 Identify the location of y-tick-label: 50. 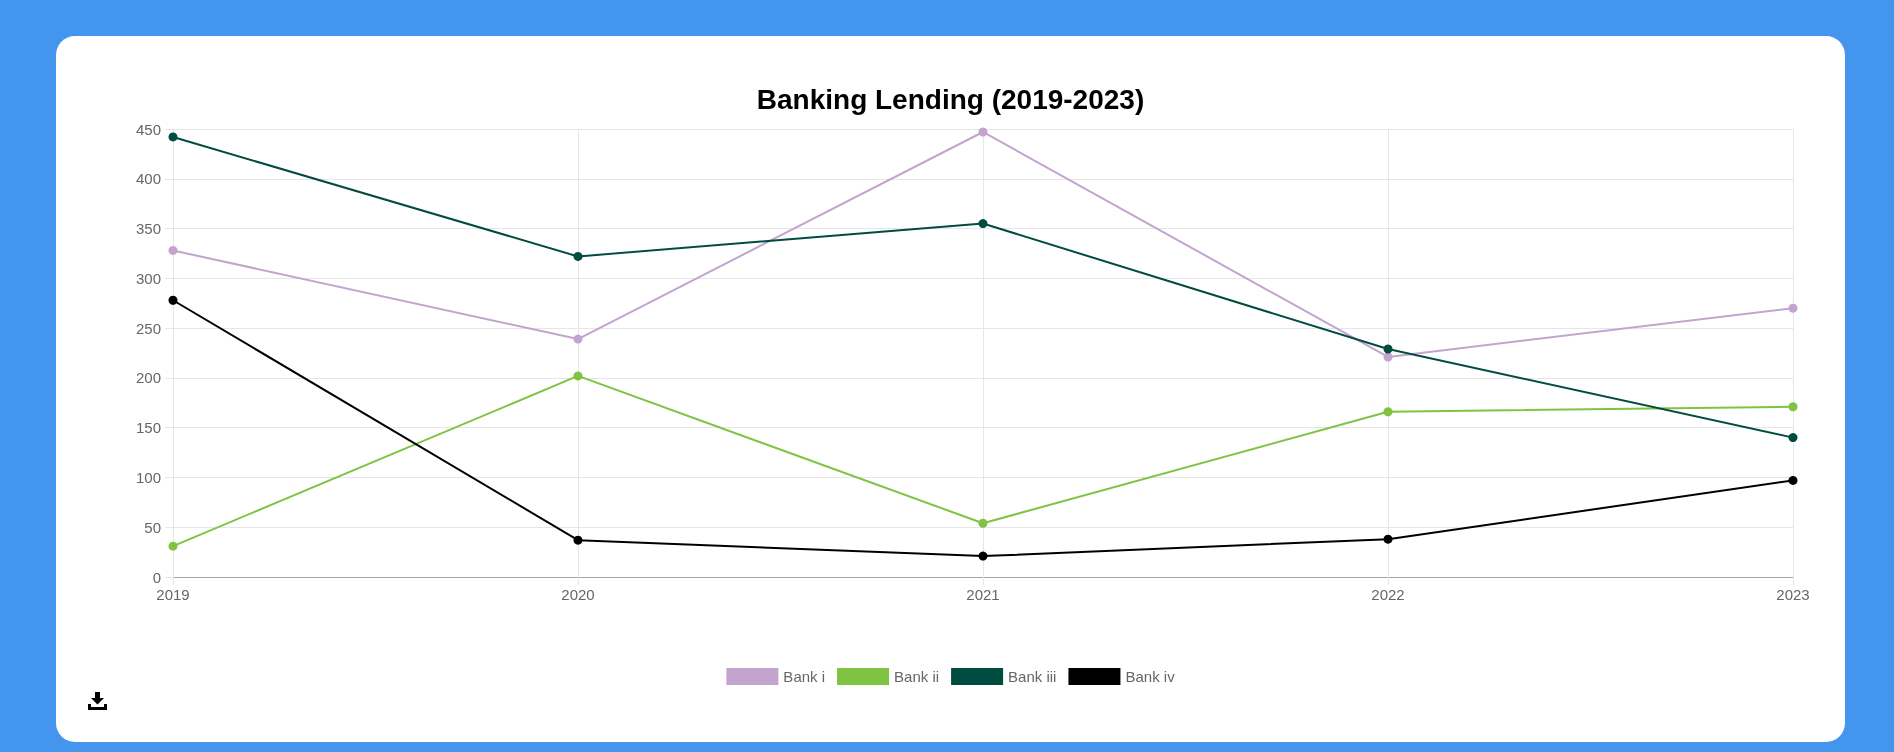
(152, 527).